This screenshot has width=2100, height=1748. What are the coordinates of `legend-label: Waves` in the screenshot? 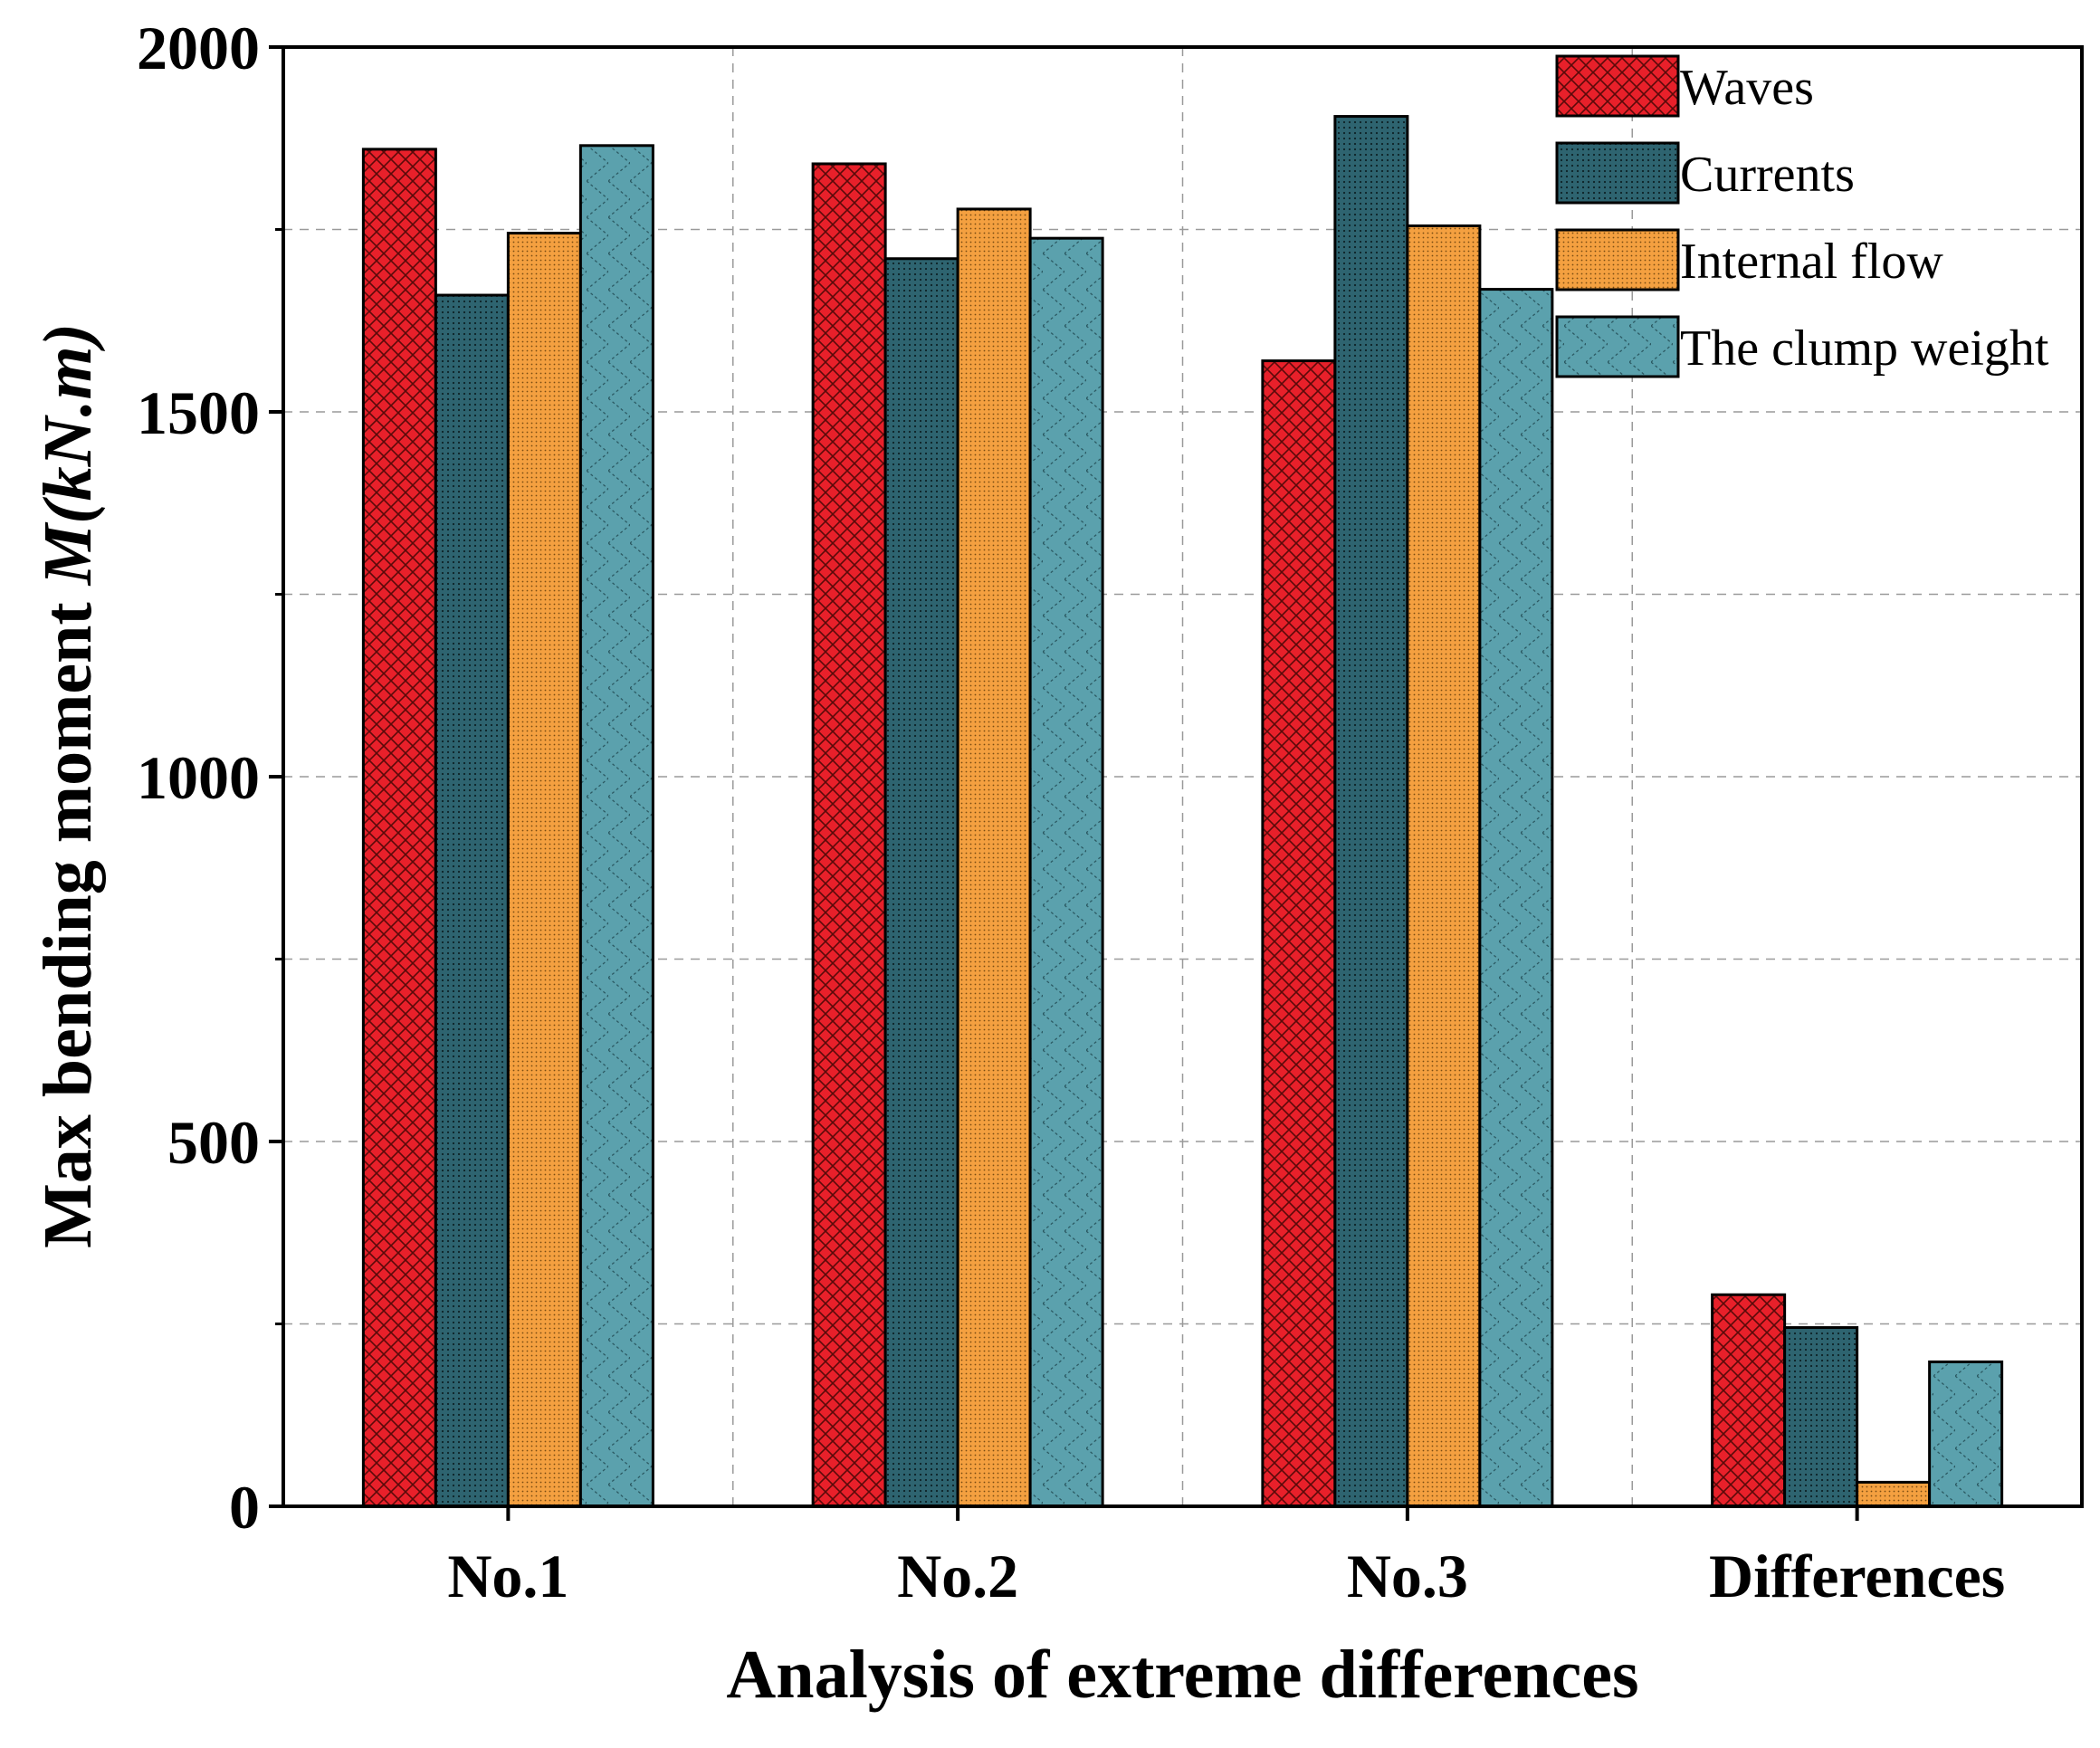 It's located at (1747, 88).